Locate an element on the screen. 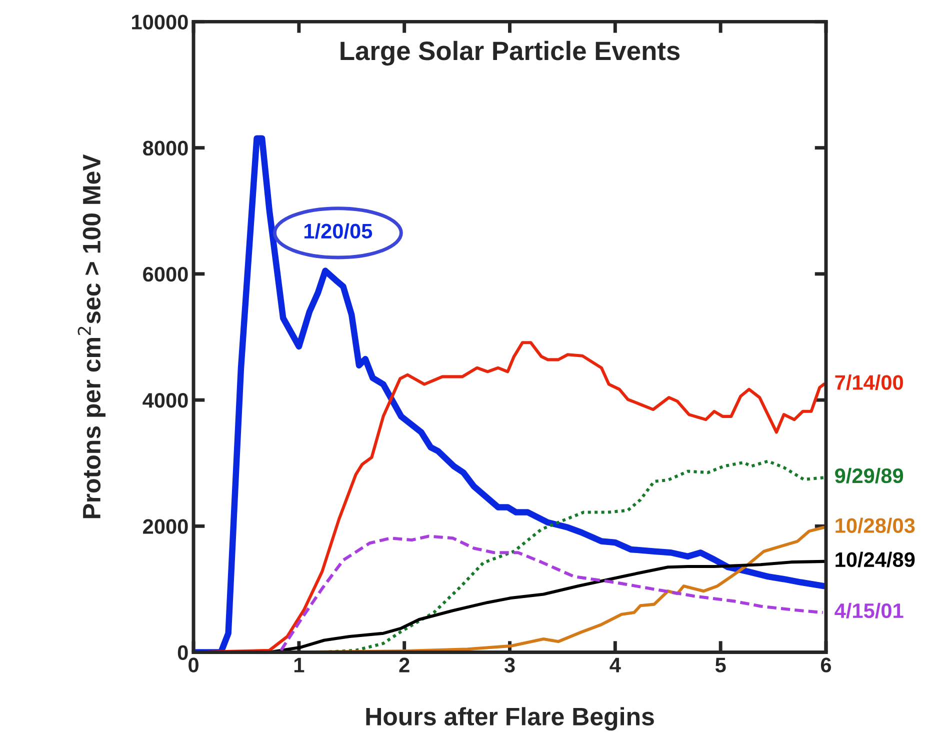 The height and width of the screenshot is (748, 944). y-tick-label: 2000 is located at coordinates (165, 526).